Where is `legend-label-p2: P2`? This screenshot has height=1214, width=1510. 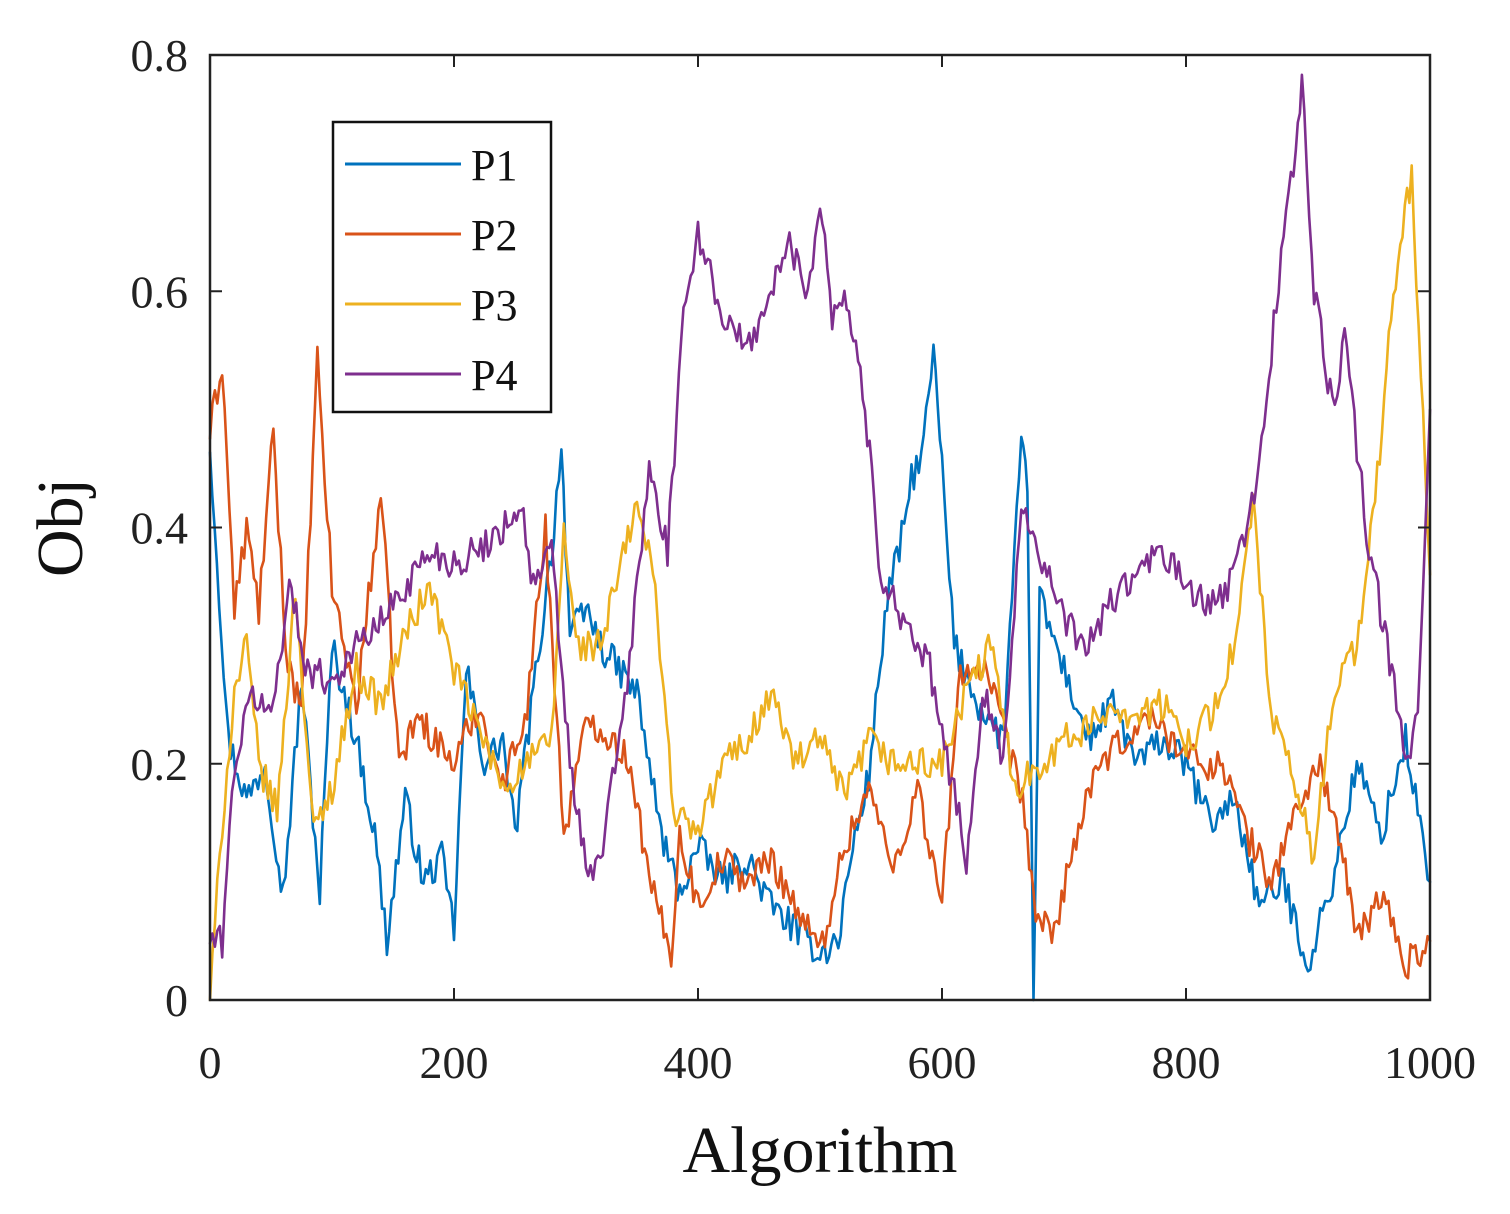
legend-label-p2: P2 is located at coordinates (494, 235).